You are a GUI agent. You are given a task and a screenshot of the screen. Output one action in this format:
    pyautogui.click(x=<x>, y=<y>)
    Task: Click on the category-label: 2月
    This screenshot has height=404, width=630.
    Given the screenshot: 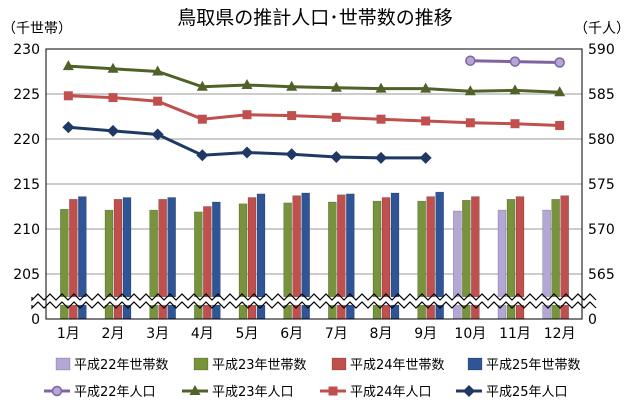 What is the action you would take?
    pyautogui.click(x=113, y=334)
    